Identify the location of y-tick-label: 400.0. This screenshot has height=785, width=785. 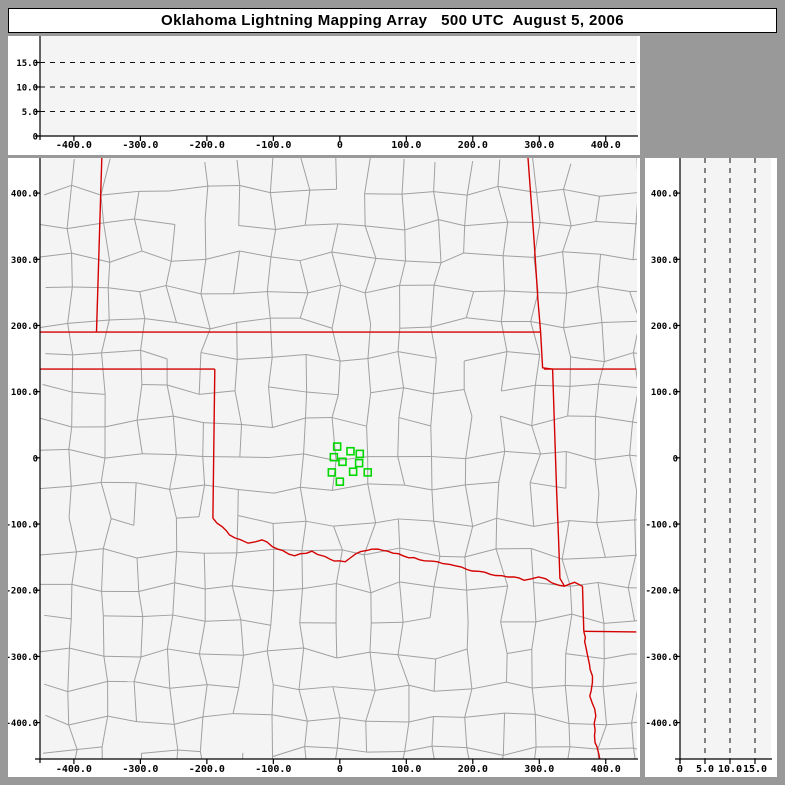
(664, 195).